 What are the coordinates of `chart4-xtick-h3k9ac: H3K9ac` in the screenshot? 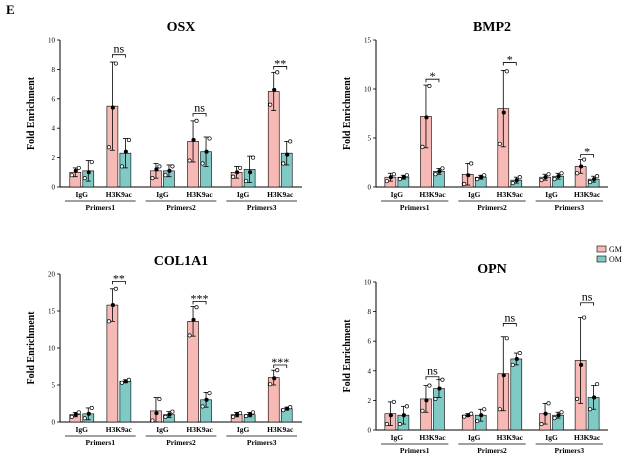 It's located at (587, 437).